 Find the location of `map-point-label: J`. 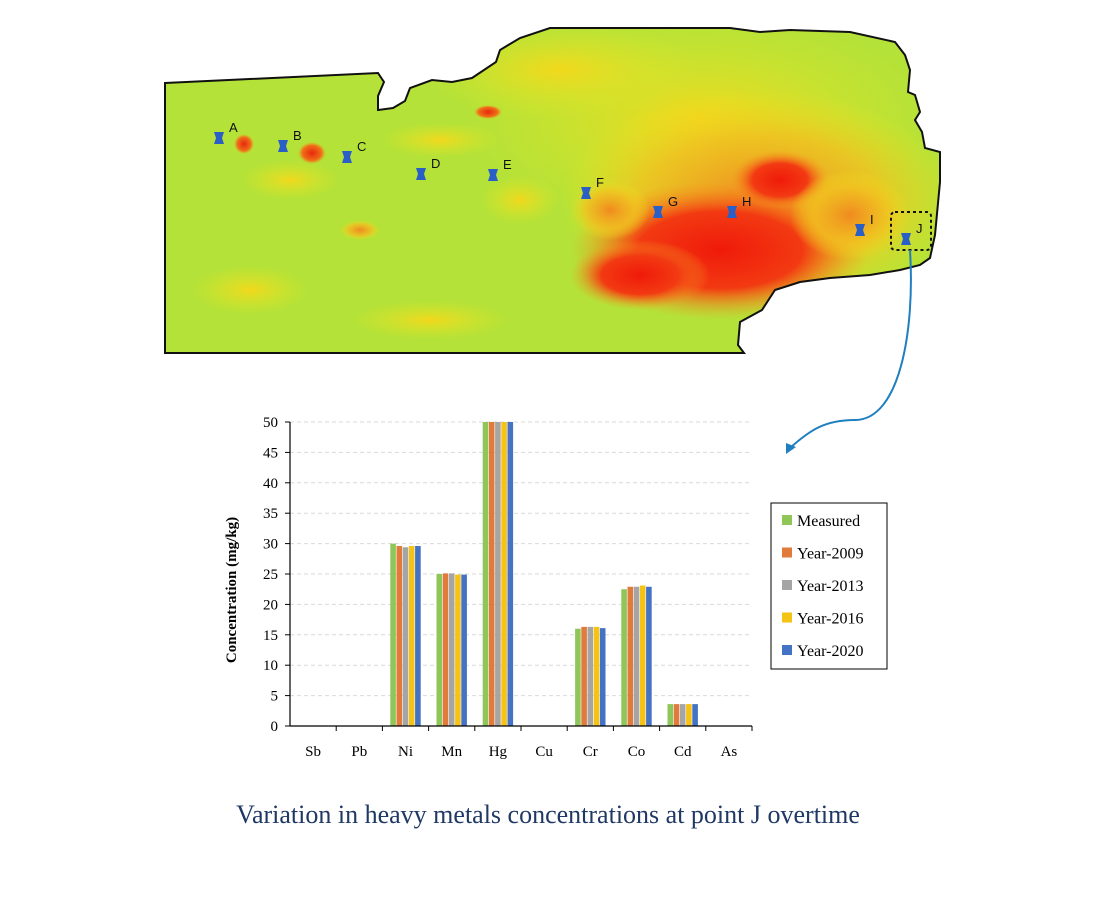

map-point-label: J is located at coordinates (919, 228).